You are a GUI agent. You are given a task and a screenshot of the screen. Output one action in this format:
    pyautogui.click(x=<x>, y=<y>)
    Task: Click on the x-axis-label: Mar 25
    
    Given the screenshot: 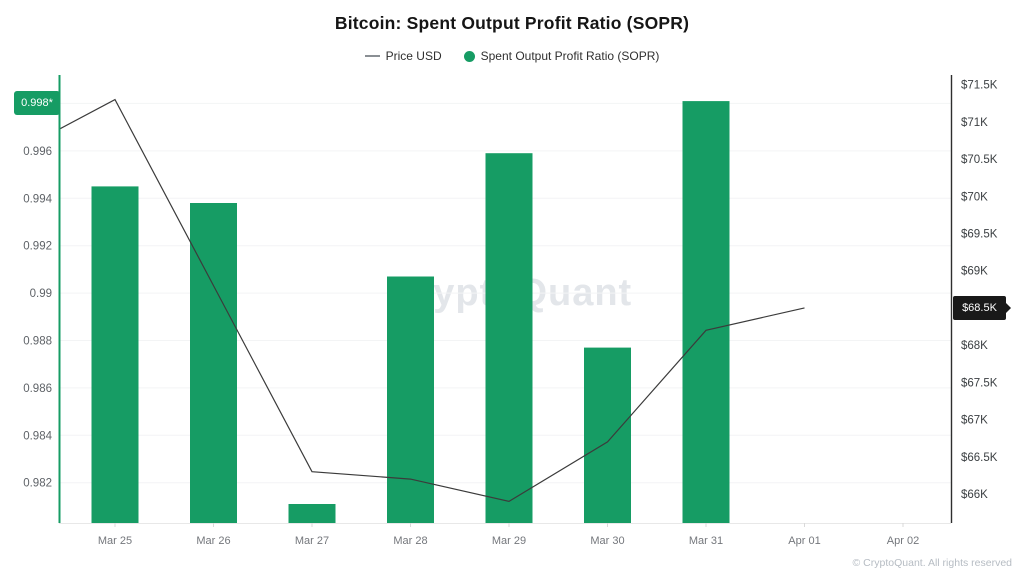 What is the action you would take?
    pyautogui.click(x=115, y=541)
    